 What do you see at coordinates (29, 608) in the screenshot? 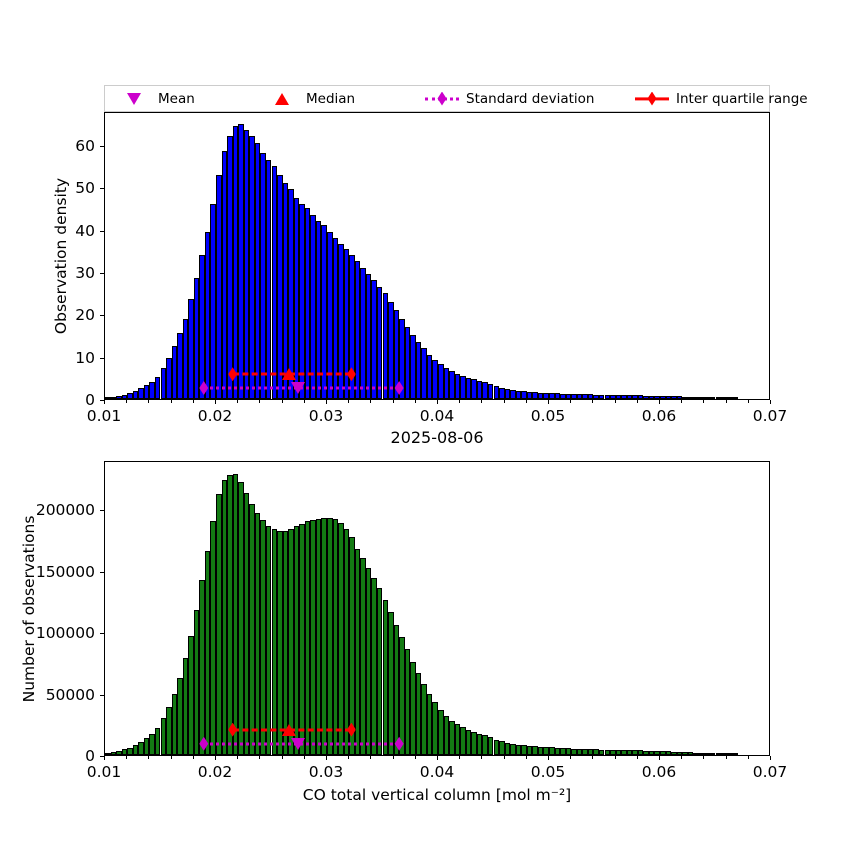
I see `number-of-observations-y-axis-label: Number of observations` at bounding box center [29, 608].